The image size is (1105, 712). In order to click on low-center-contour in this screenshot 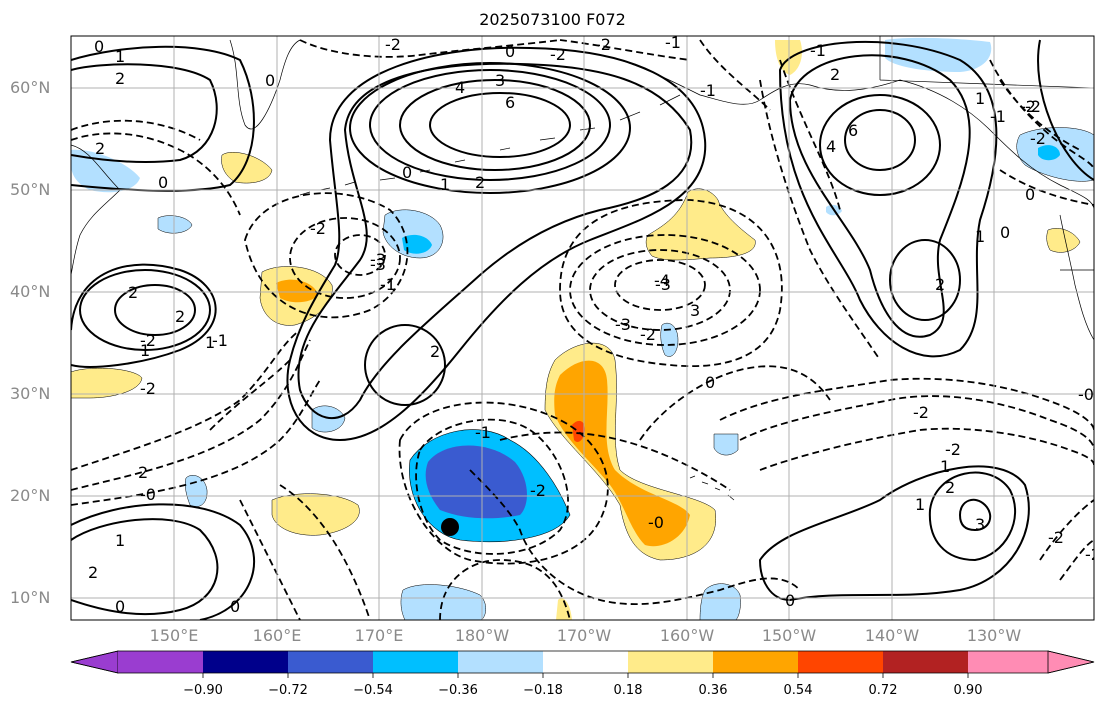, I will do `click(660, 285)`.